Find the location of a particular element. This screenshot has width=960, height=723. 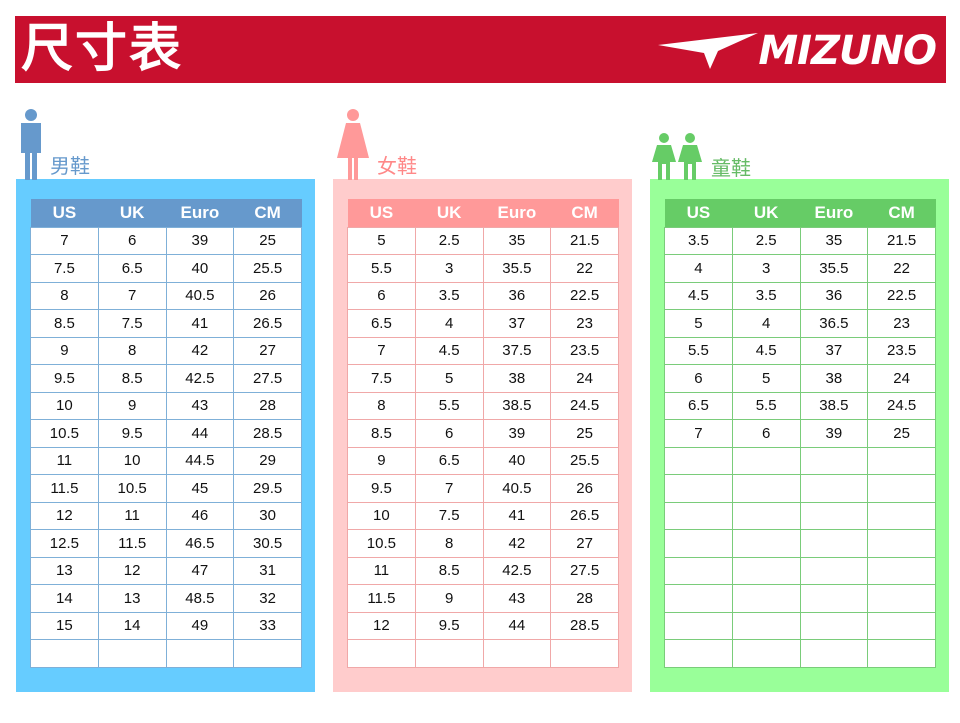

table-row: 11.5 10.5 45 29.5 is located at coordinates (166, 488).